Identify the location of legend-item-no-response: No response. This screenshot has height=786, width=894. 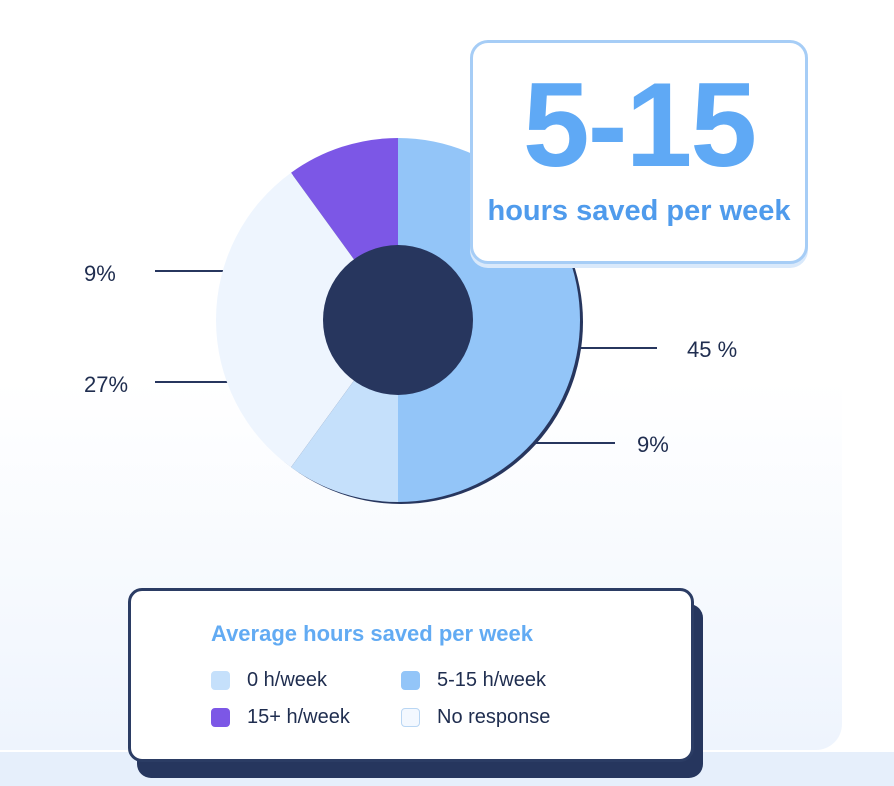
(475, 717).